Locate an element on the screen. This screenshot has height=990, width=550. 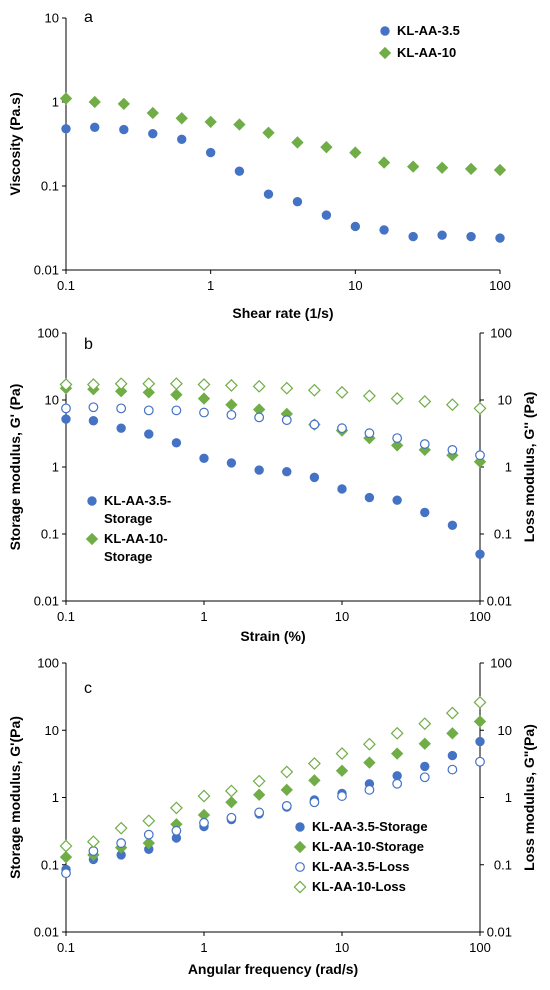
x-axis-label: Shear rate (1/s) is located at coordinates (282, 313).